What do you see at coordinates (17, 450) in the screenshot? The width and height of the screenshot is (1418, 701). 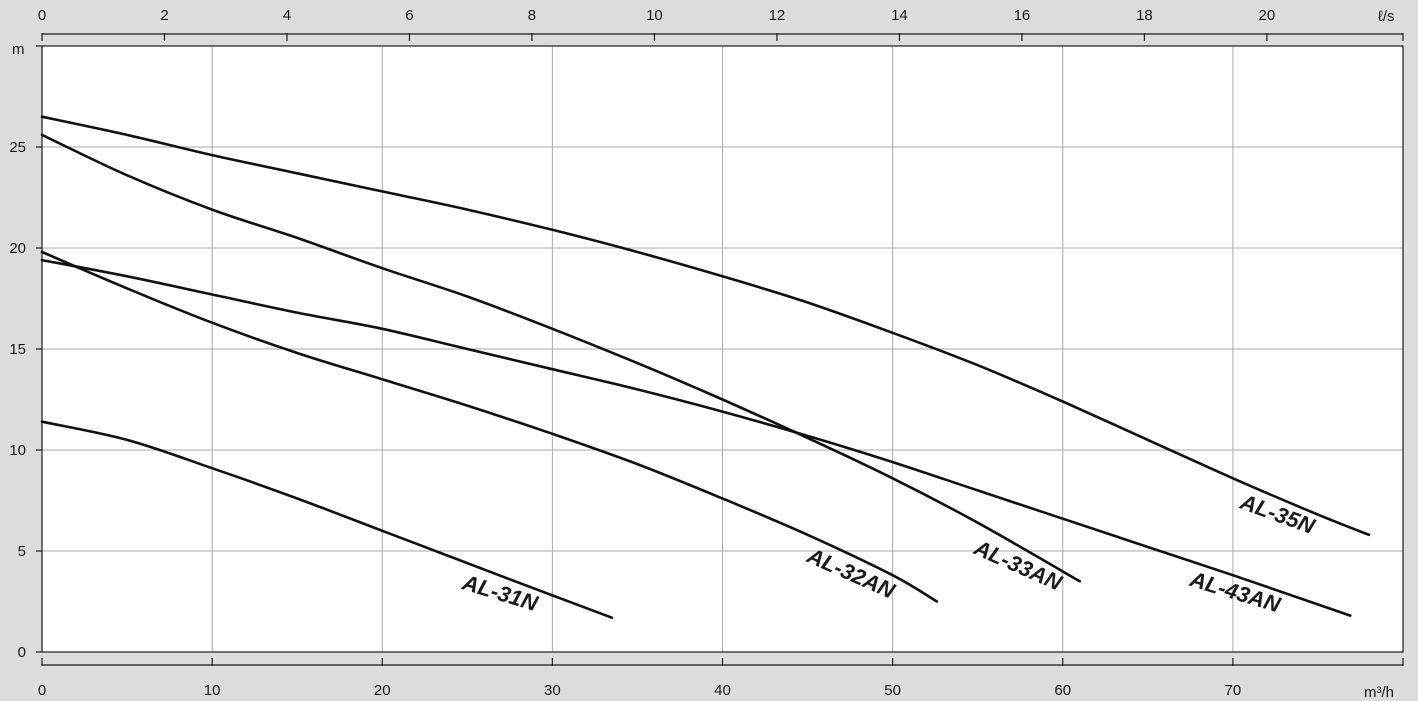 I see `left-tick-label: 10` at bounding box center [17, 450].